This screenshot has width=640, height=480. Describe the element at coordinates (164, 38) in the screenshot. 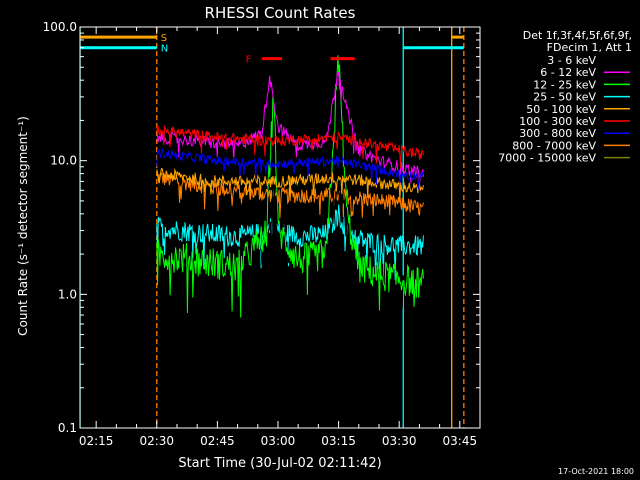

I see `annotation-s: S` at that location.